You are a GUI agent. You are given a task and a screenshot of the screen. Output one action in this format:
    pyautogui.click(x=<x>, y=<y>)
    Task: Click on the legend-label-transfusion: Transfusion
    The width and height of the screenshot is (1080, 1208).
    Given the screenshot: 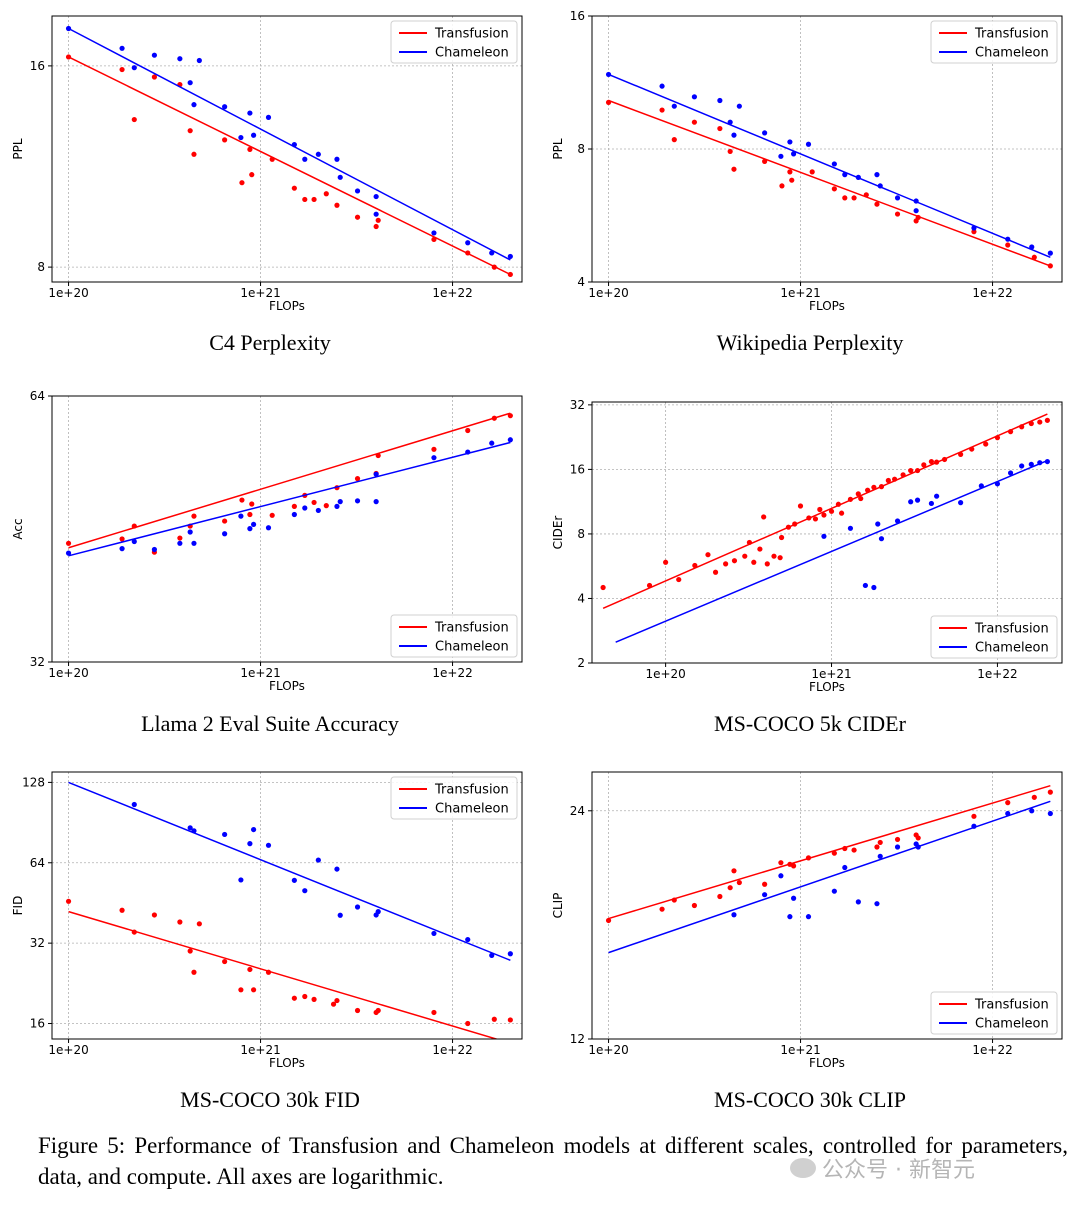 What is the action you would take?
    pyautogui.click(x=471, y=628)
    